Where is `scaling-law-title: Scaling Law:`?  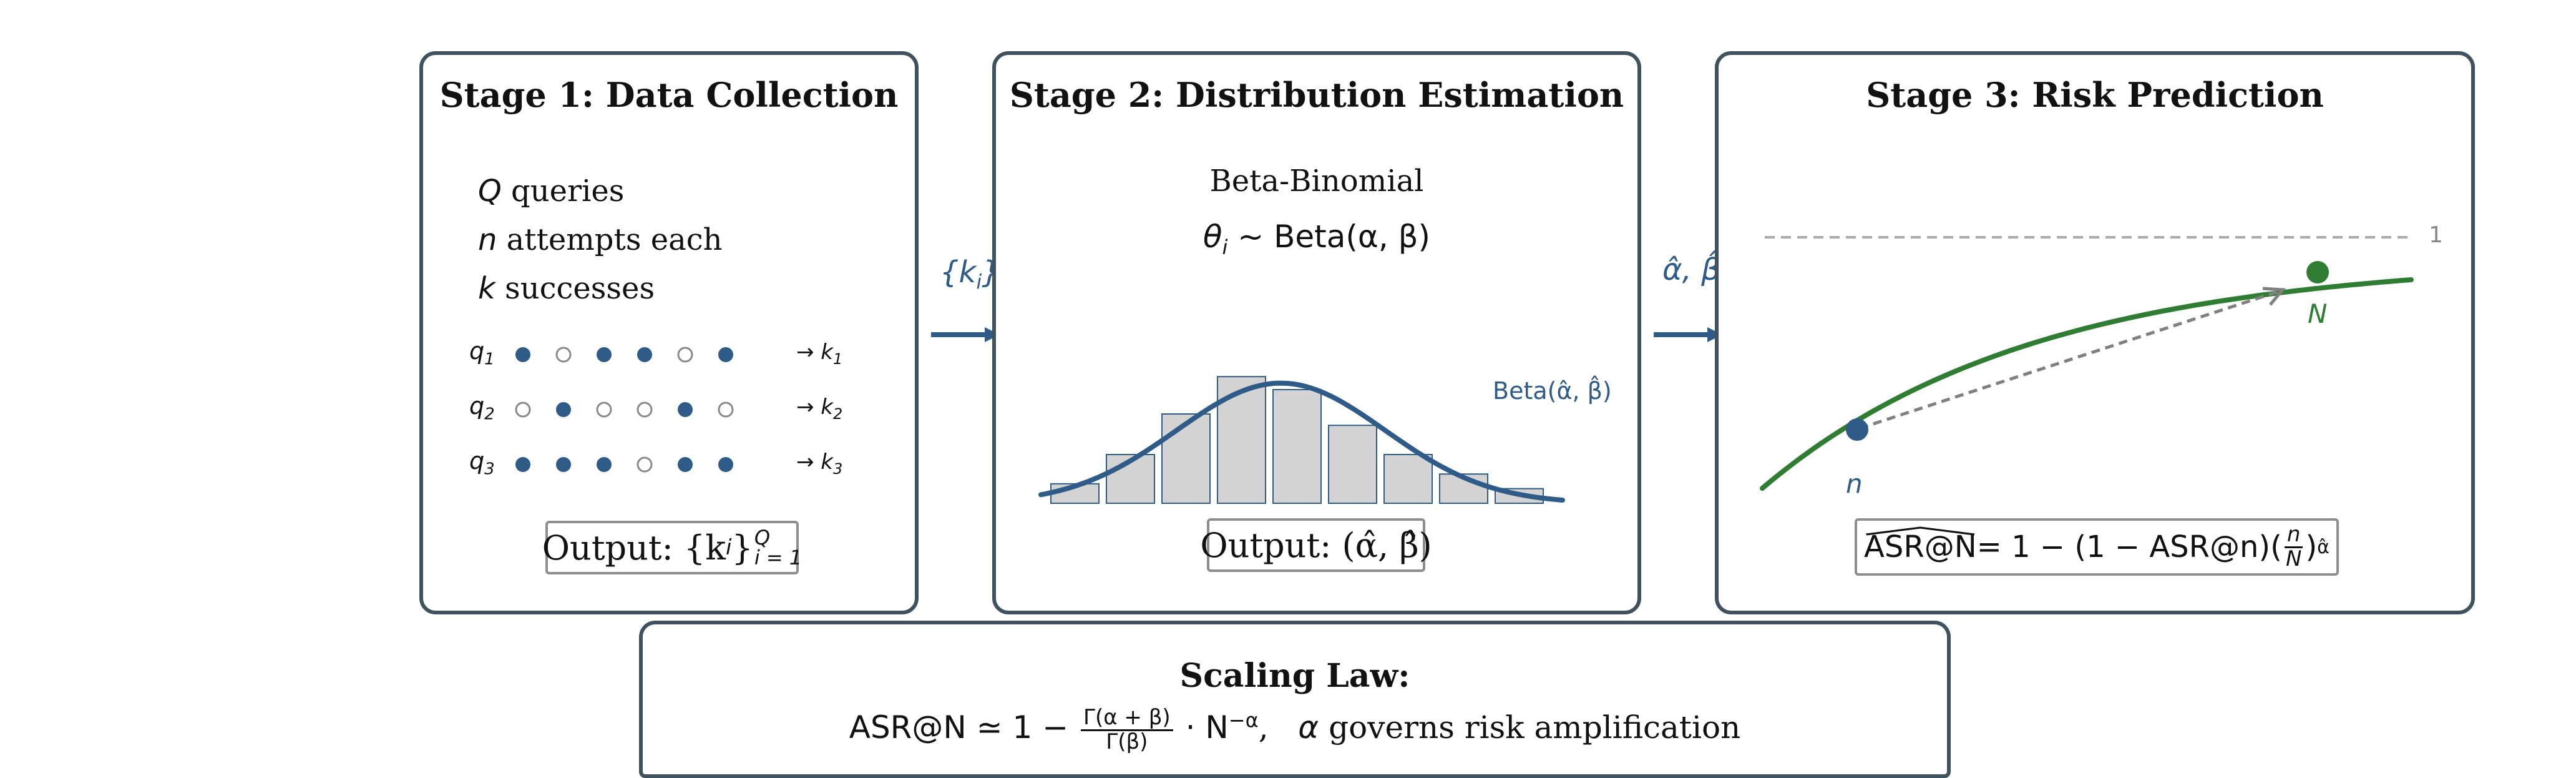 scaling-law-title: Scaling Law: is located at coordinates (1294, 676).